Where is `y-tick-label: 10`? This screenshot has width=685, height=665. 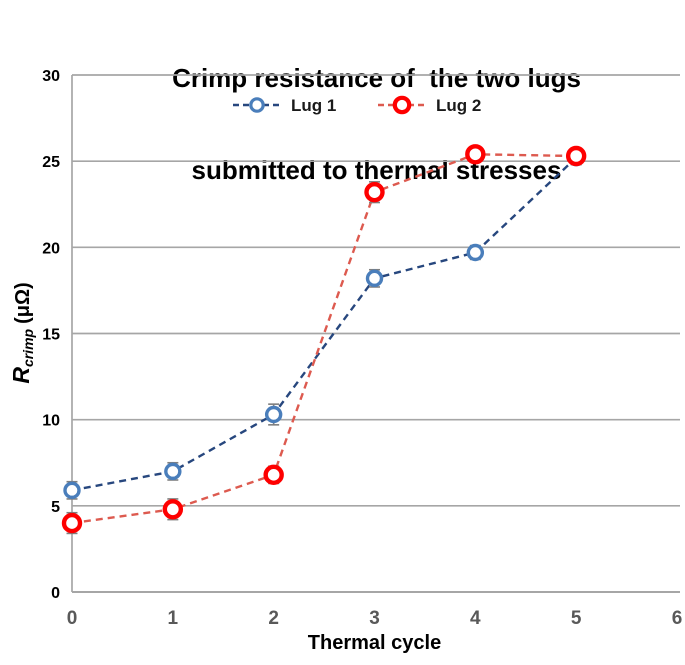 y-tick-label: 10 is located at coordinates (51, 421).